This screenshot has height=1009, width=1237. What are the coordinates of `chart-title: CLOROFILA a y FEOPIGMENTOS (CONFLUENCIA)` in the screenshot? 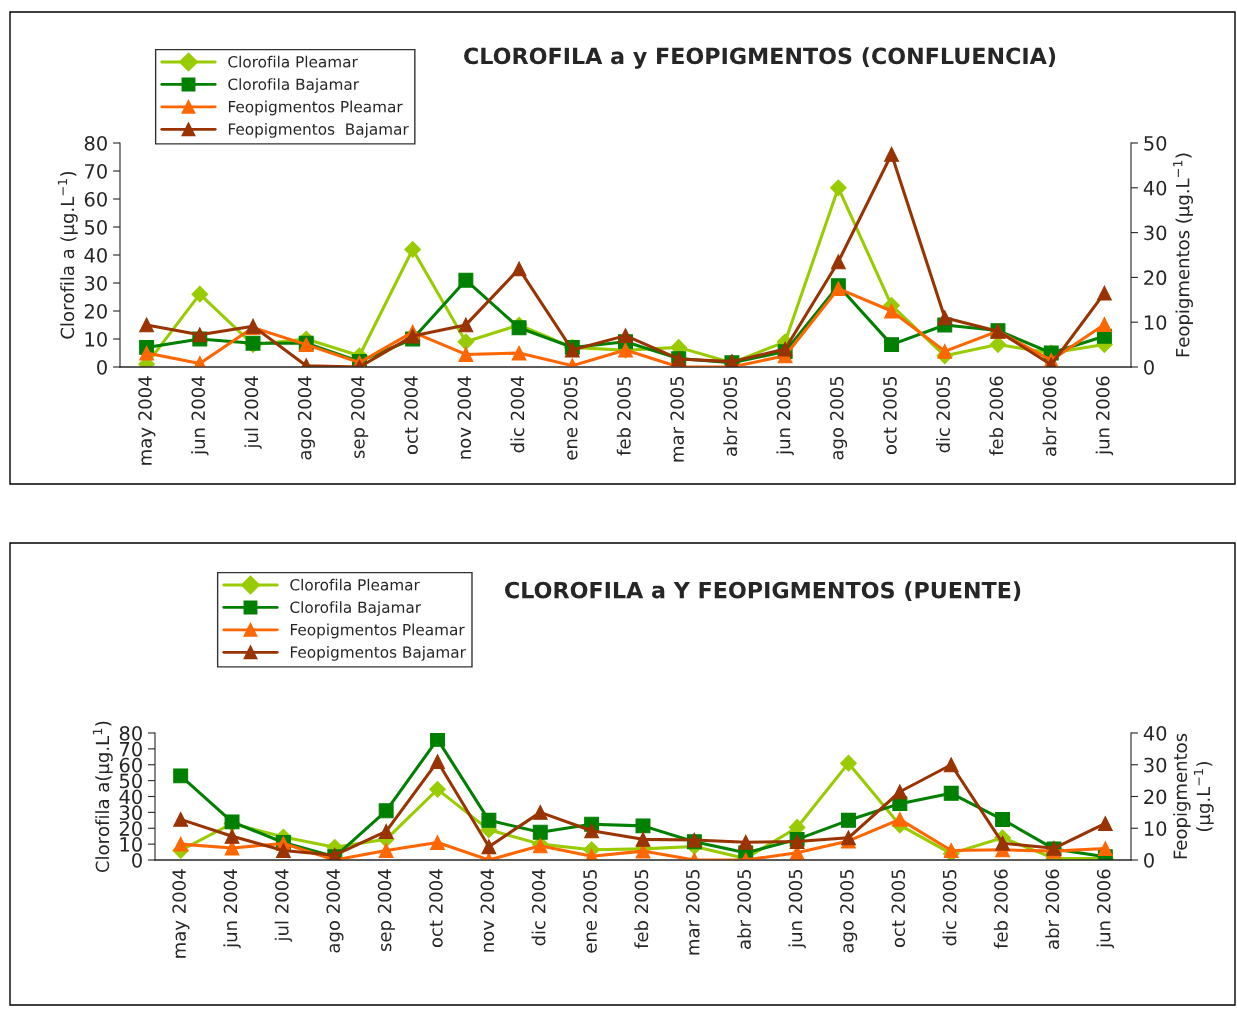 It's located at (760, 58).